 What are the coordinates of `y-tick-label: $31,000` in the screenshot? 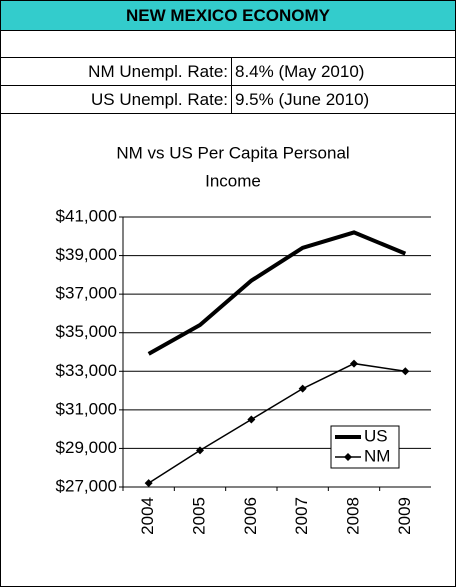 It's located at (86, 408).